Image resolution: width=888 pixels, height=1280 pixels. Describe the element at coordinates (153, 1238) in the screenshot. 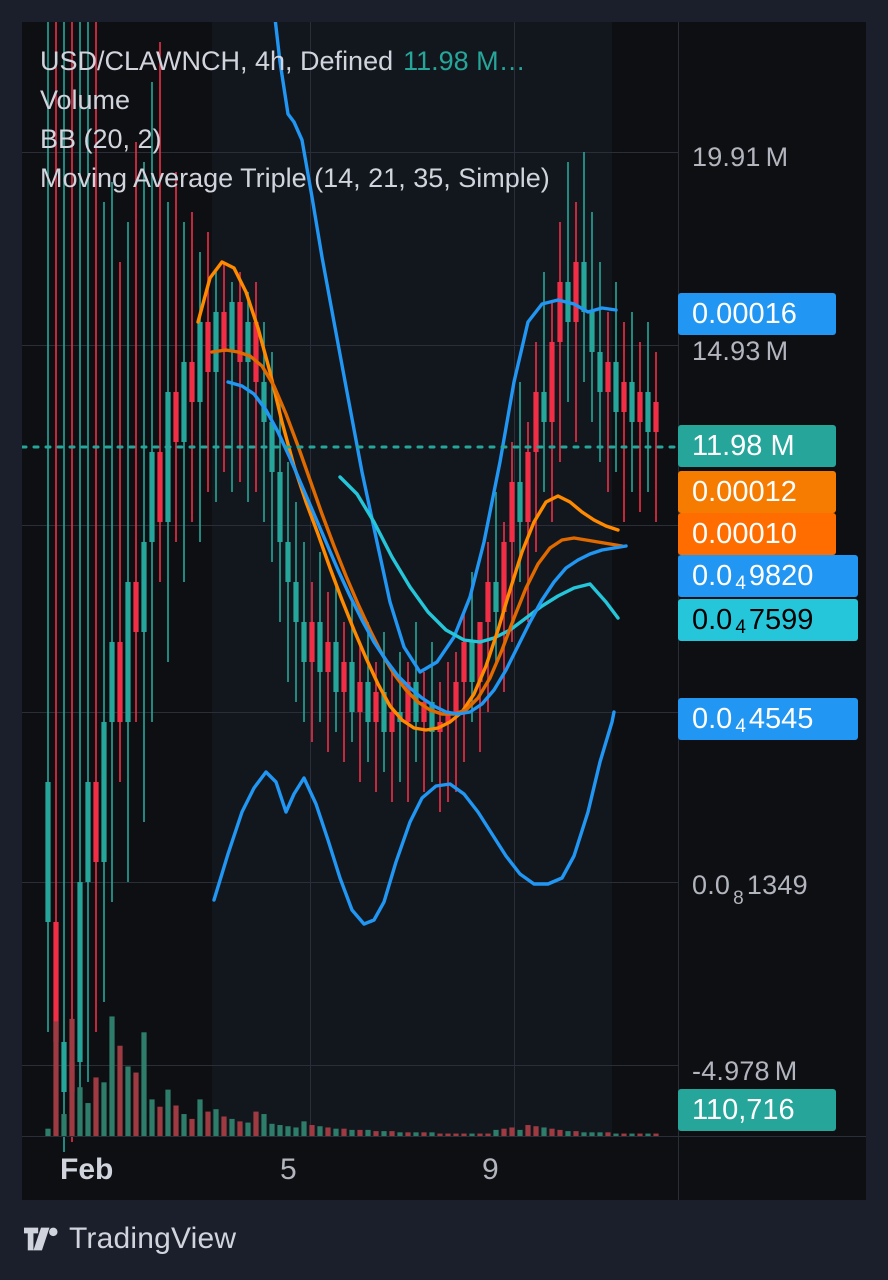

I see `tradingview-logo-text: TradingView` at that location.